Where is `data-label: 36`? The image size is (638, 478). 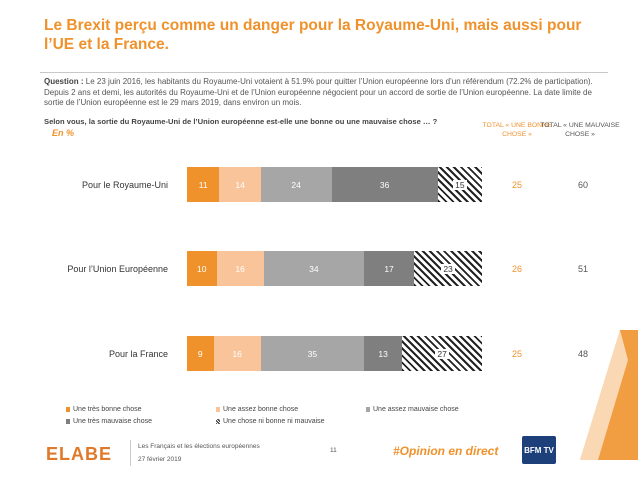 data-label: 36 is located at coordinates (384, 184).